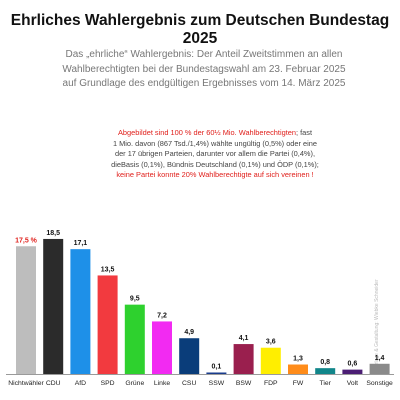 The image size is (400, 400). I want to click on category-label-linke: Linke, so click(162, 383).